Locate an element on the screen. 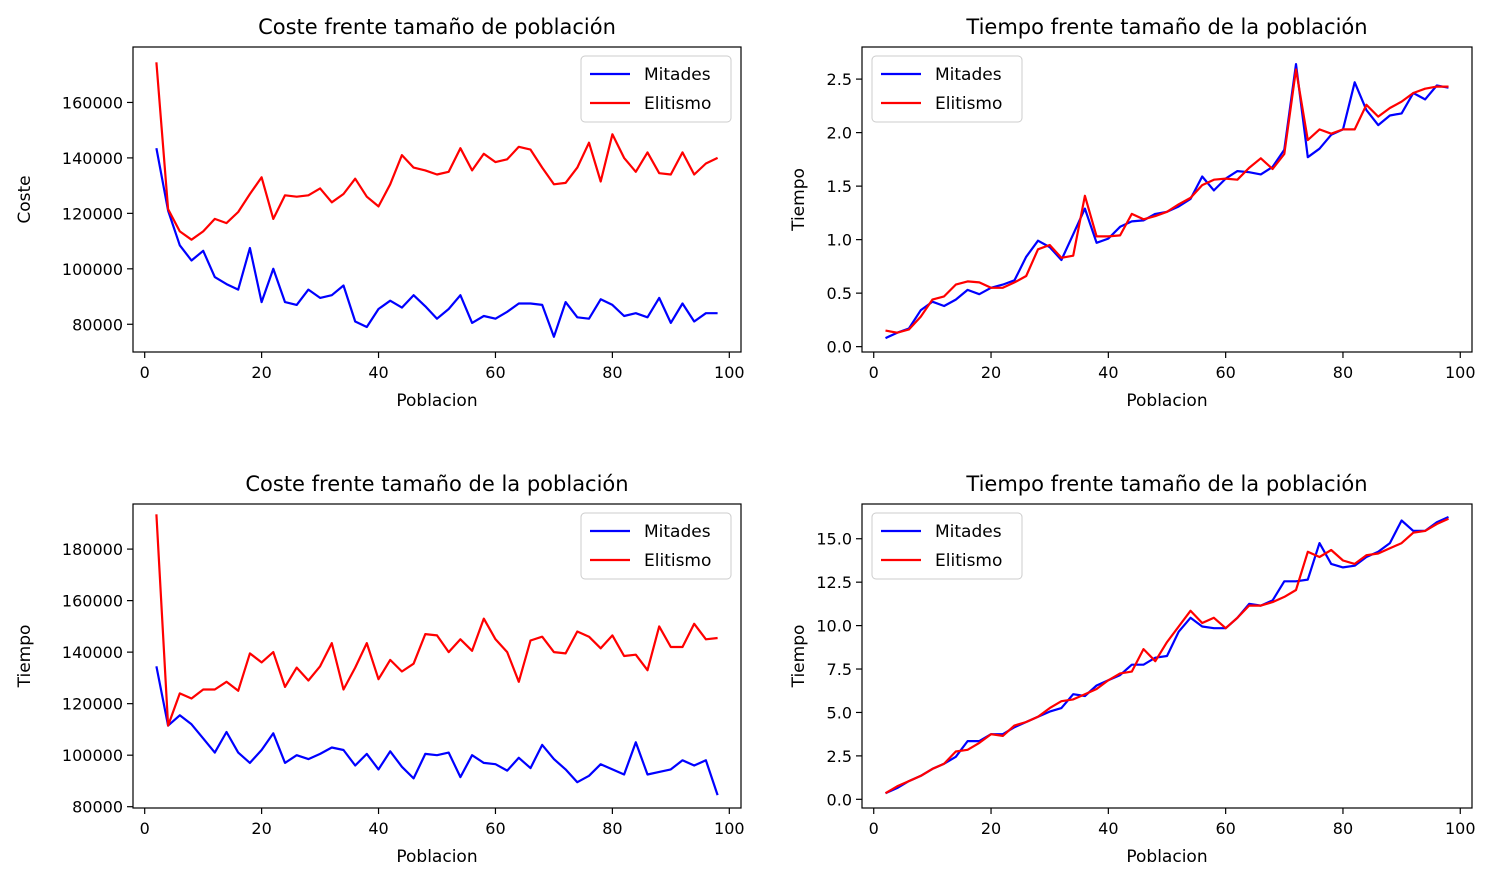  y-tick-label: 10.0 is located at coordinates (834, 626).